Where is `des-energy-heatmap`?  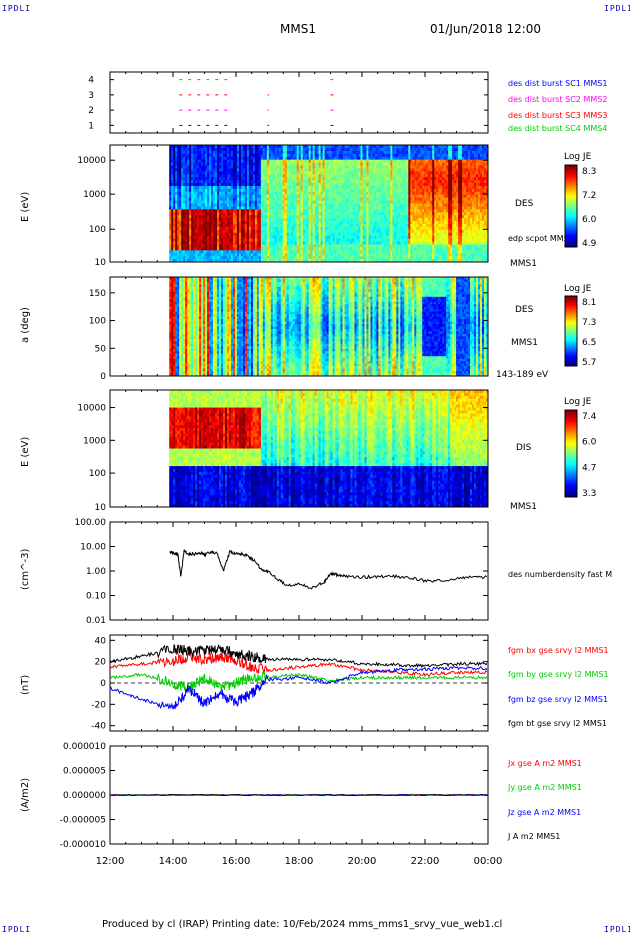
des-energy-heatmap is located at coordinates (329, 204).